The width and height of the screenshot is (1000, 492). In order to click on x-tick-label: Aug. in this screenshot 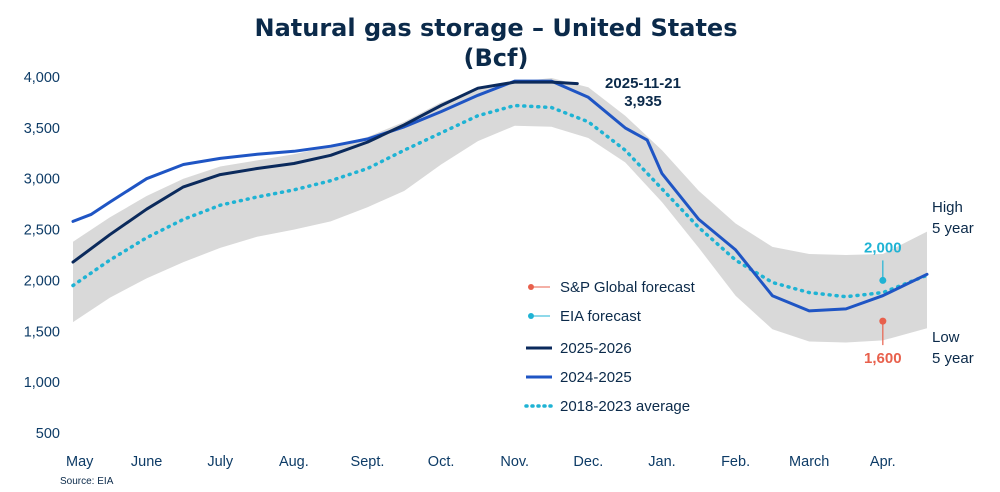, I will do `click(294, 462)`.